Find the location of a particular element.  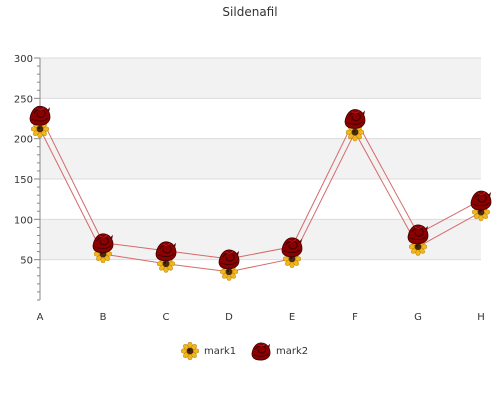

x-tick-label: C is located at coordinates (166, 317).